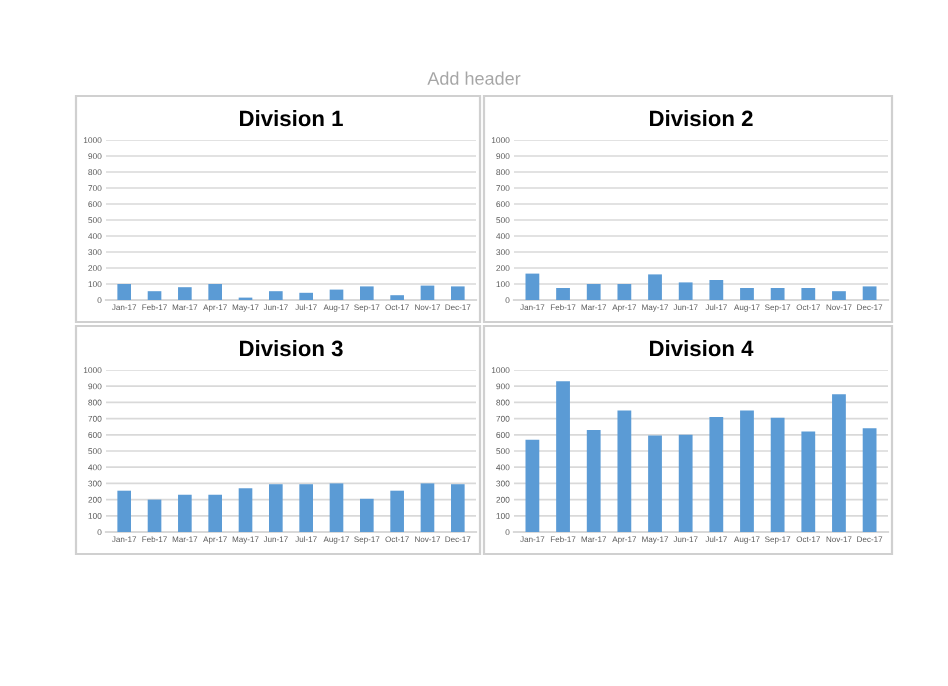  I want to click on chart-title: Division 2, so click(701, 118).